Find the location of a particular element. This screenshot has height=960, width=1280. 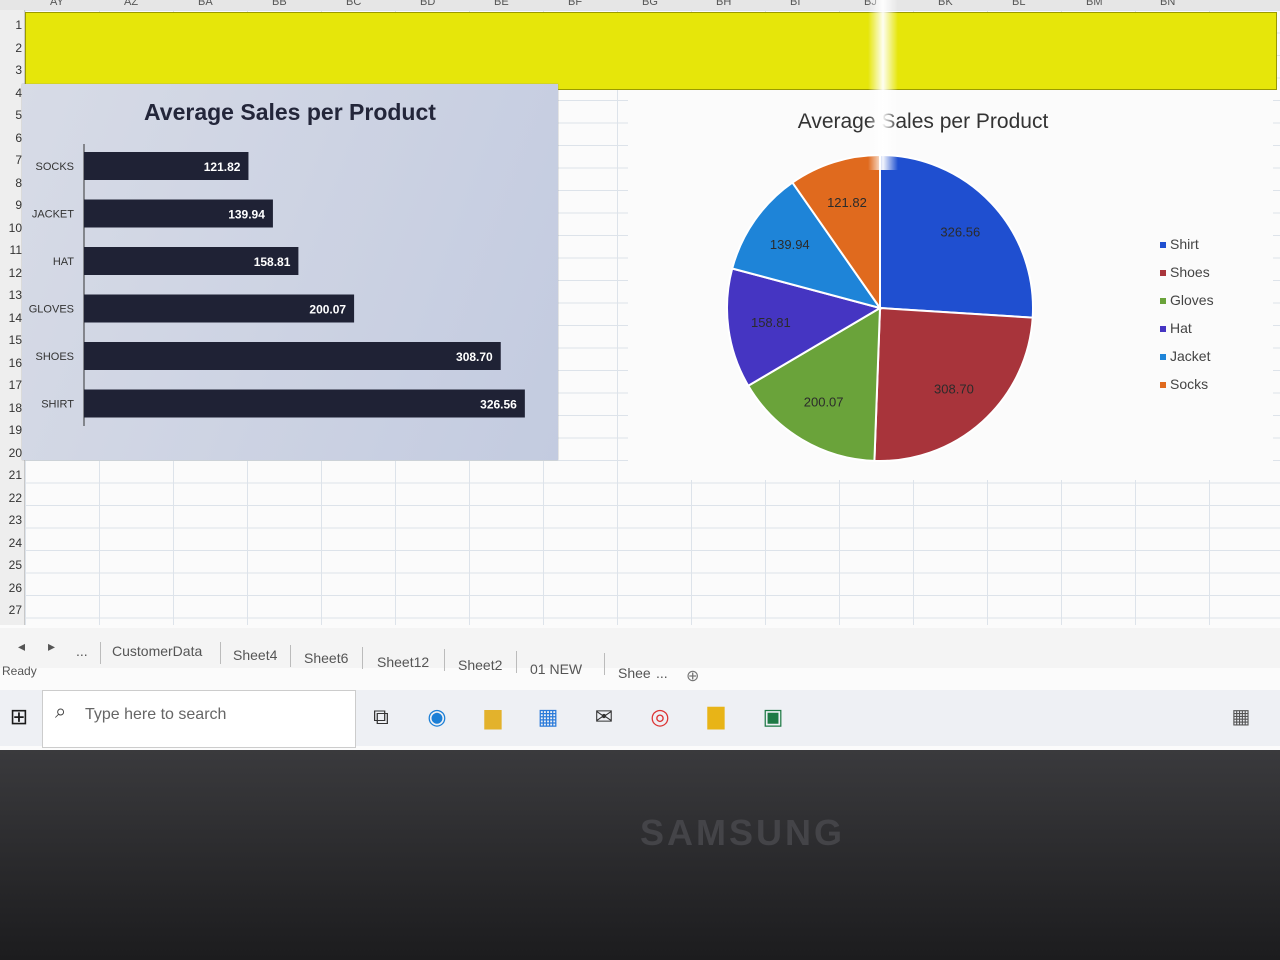

legend-item: Shoes is located at coordinates (1185, 272).